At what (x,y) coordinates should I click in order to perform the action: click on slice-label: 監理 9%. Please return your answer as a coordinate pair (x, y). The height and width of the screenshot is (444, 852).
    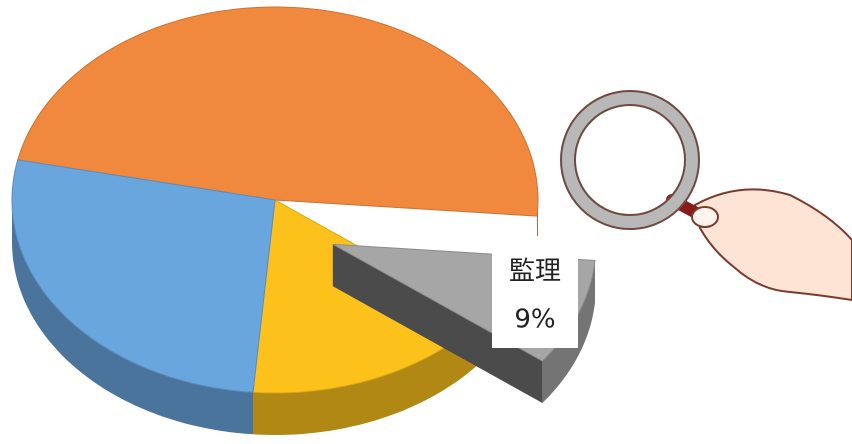
    Looking at the image, I should click on (535, 292).